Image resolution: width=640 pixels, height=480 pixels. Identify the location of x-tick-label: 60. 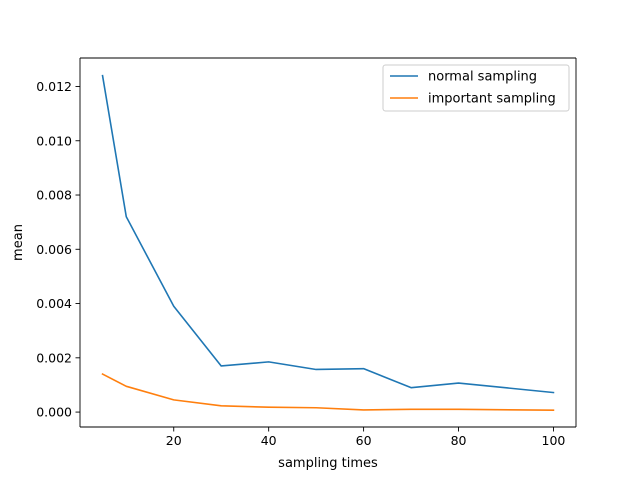
(364, 440).